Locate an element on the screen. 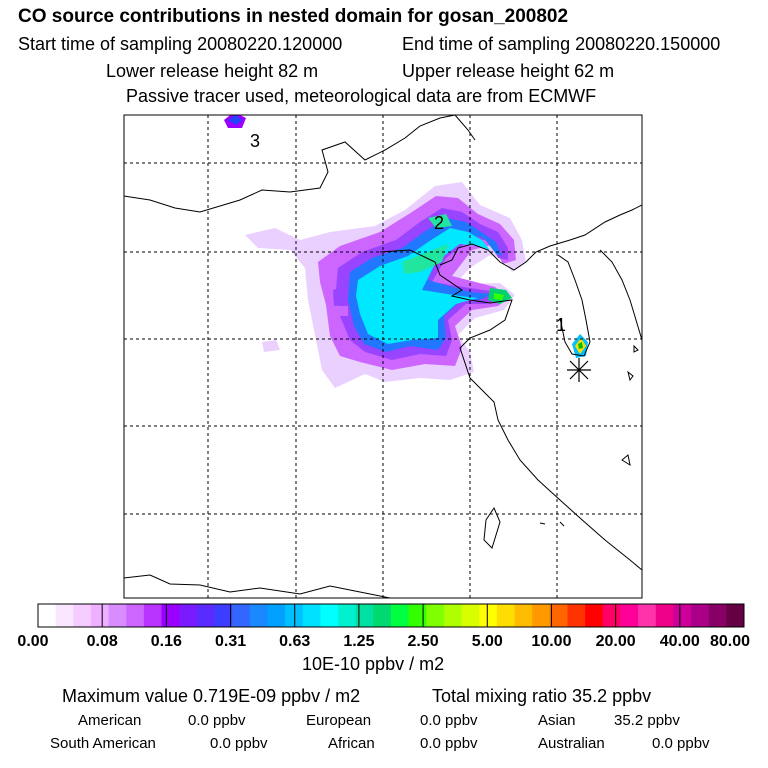  colorbar-tick-label: 80.00 is located at coordinates (730, 641).